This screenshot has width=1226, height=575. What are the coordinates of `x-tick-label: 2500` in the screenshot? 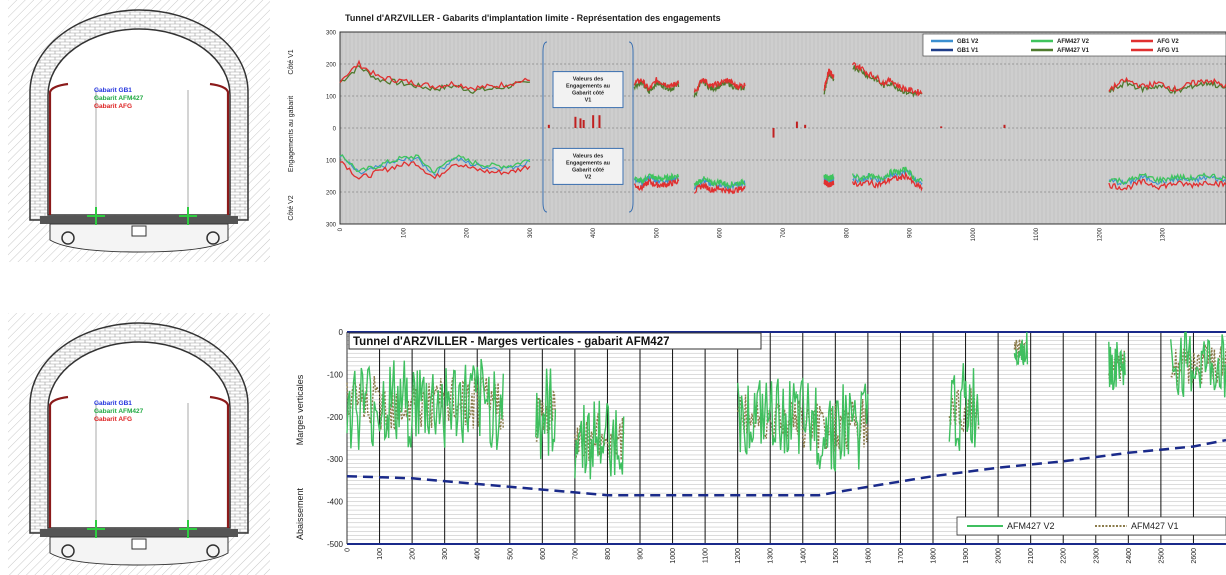 It's located at (1161, 556).